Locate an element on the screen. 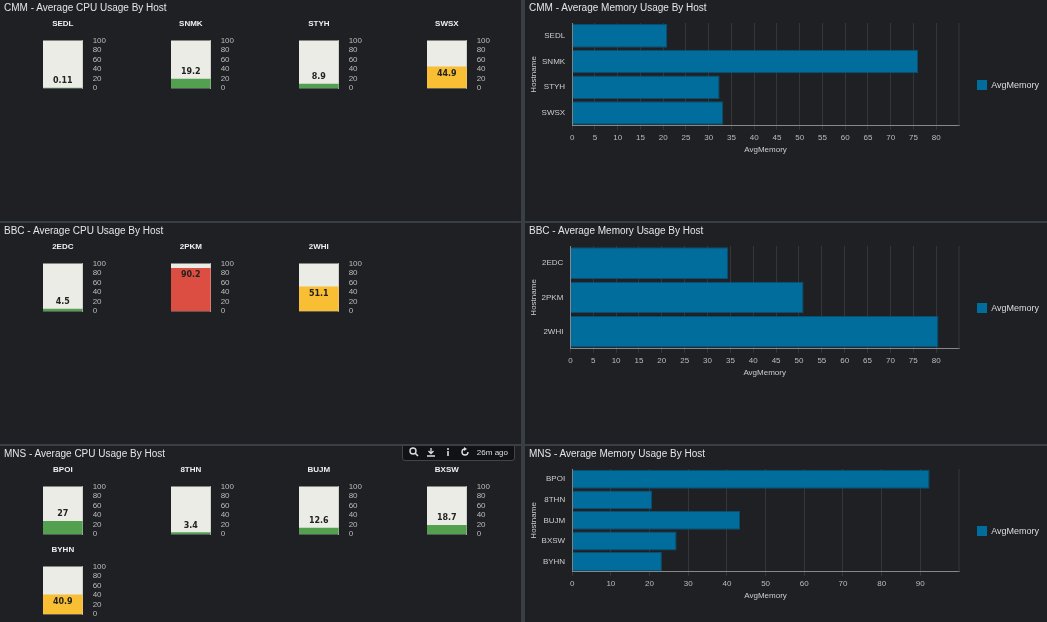 The image size is (1047, 622). data-label: 12.6 is located at coordinates (319, 521).